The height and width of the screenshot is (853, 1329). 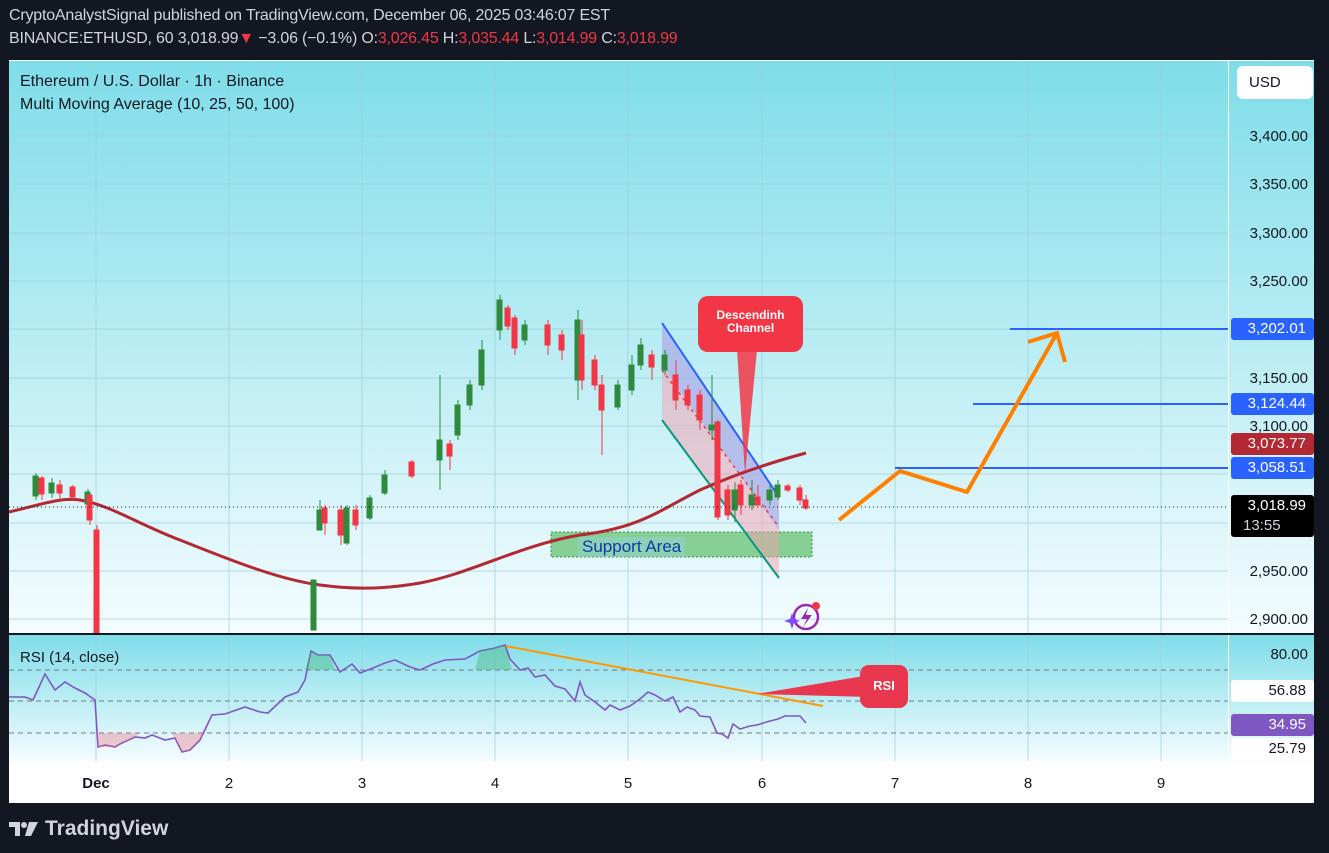 What do you see at coordinates (1272, 444) in the screenshot?
I see `ma-tag: 3,073.77` at bounding box center [1272, 444].